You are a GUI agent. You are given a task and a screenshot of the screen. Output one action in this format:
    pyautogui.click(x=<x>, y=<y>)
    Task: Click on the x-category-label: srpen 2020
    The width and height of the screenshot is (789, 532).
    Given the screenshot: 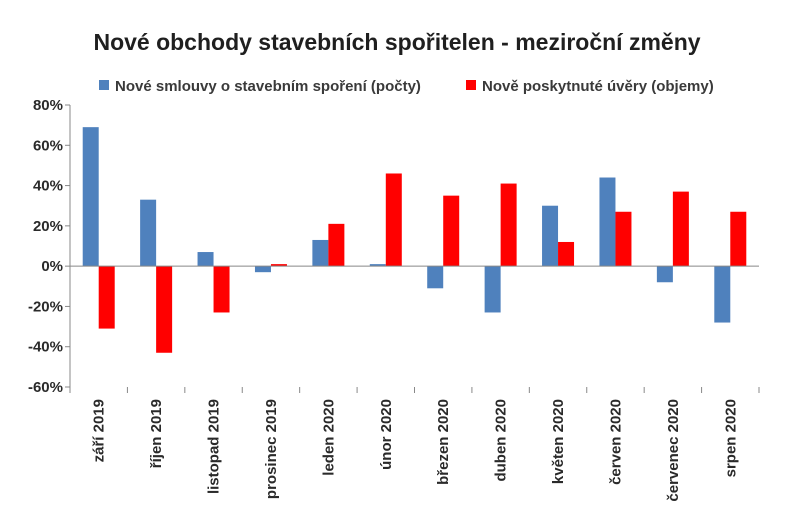 What is the action you would take?
    pyautogui.click(x=730, y=438)
    